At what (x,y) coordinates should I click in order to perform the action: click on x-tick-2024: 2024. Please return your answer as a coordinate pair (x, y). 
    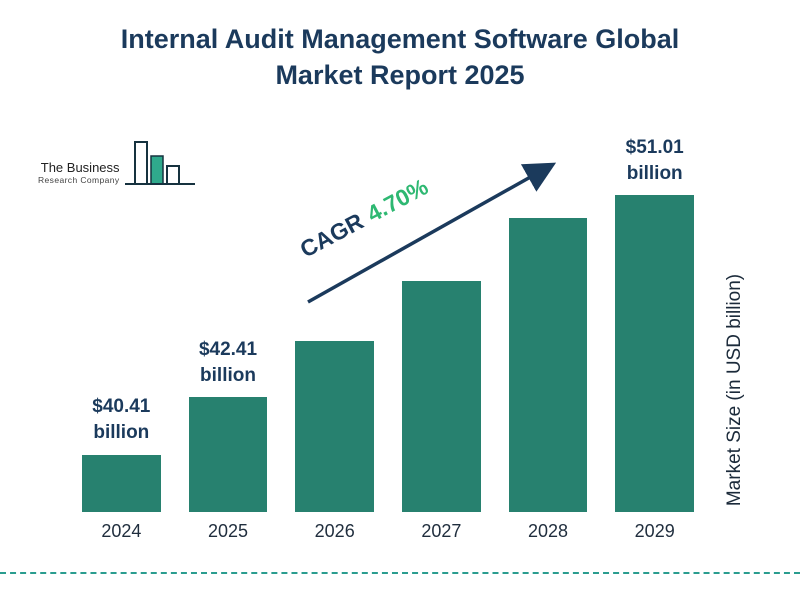
    Looking at the image, I should click on (121, 531).